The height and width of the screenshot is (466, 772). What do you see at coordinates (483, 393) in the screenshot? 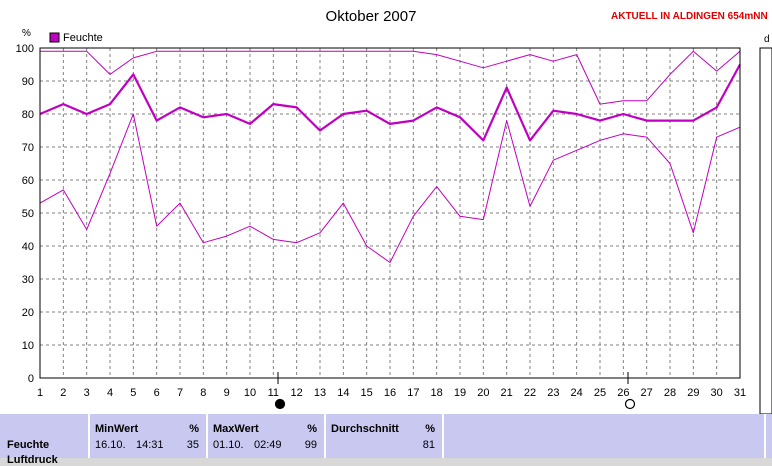
I see `x-tick-label-20: 20` at bounding box center [483, 393].